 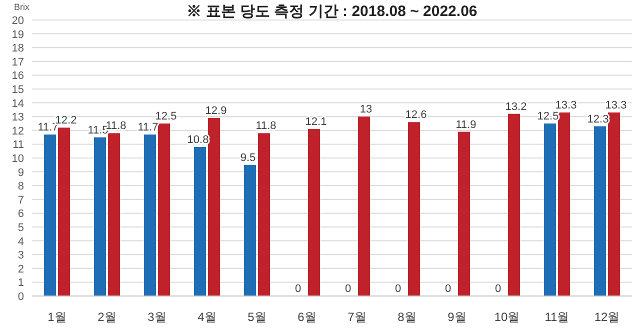 I want to click on data-label: 9.5, so click(x=248, y=158).